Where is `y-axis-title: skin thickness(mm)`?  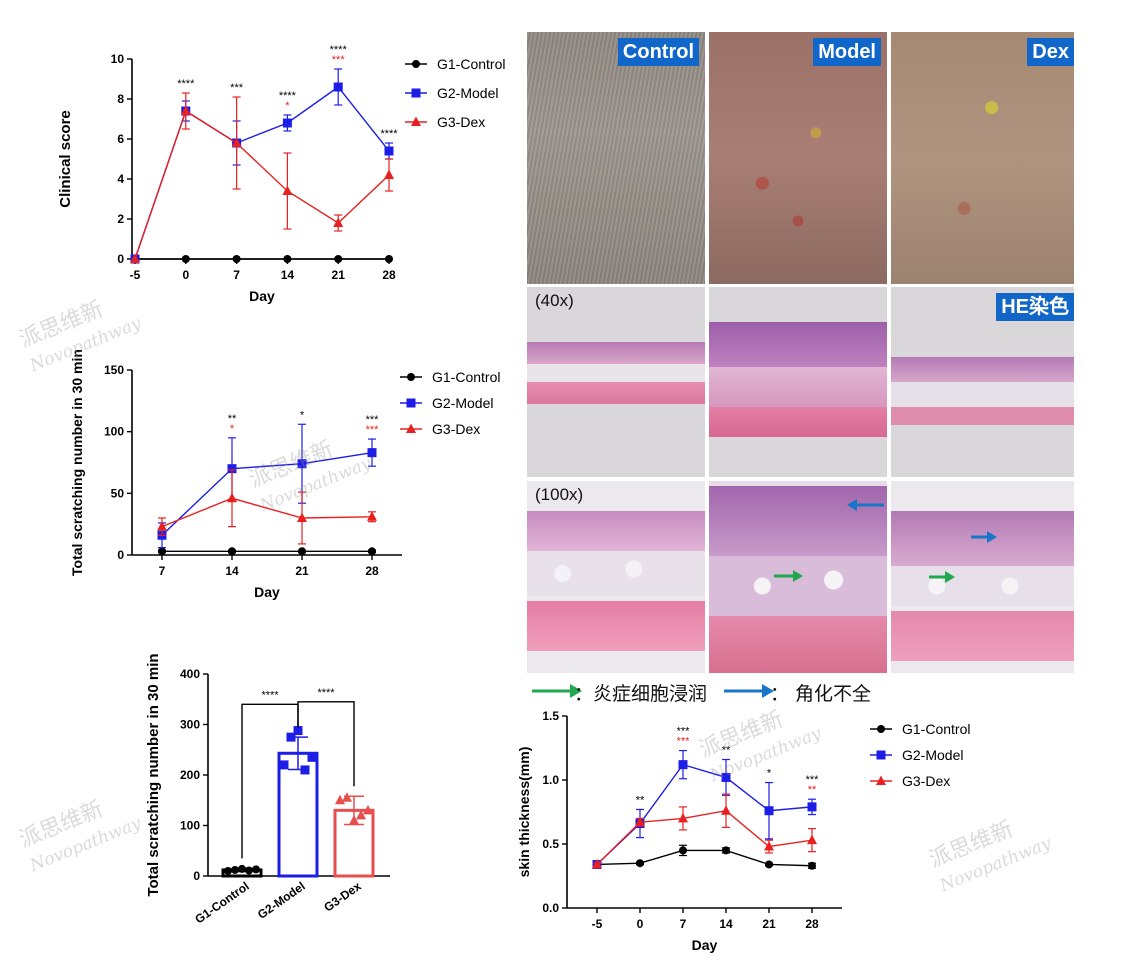 y-axis-title: skin thickness(mm) is located at coordinates (524, 812).